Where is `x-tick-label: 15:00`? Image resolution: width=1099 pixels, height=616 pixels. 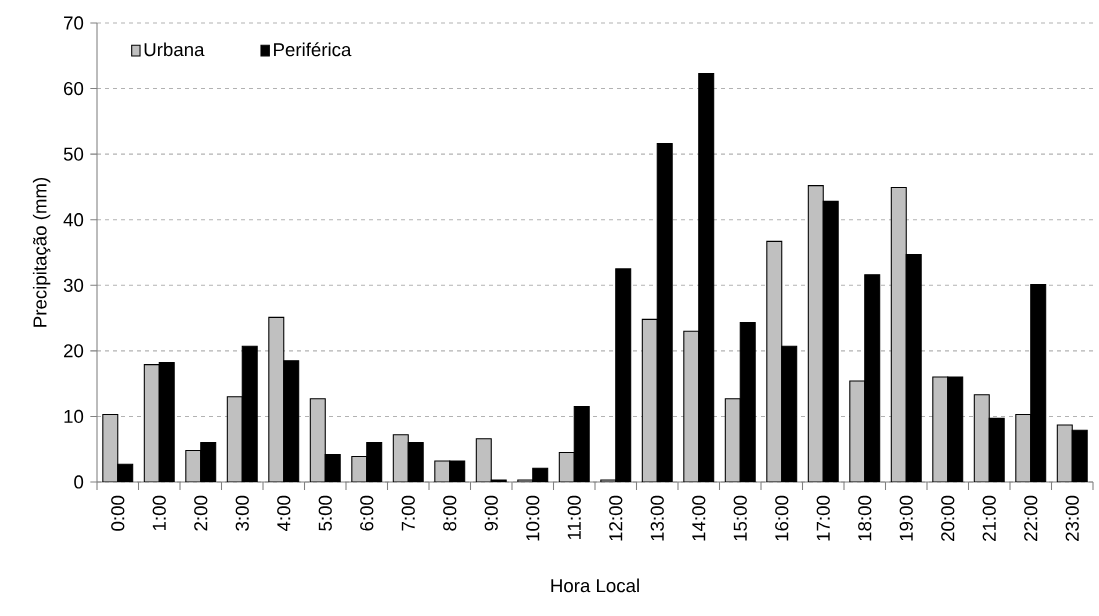
x-tick-label: 15:00 is located at coordinates (740, 518).